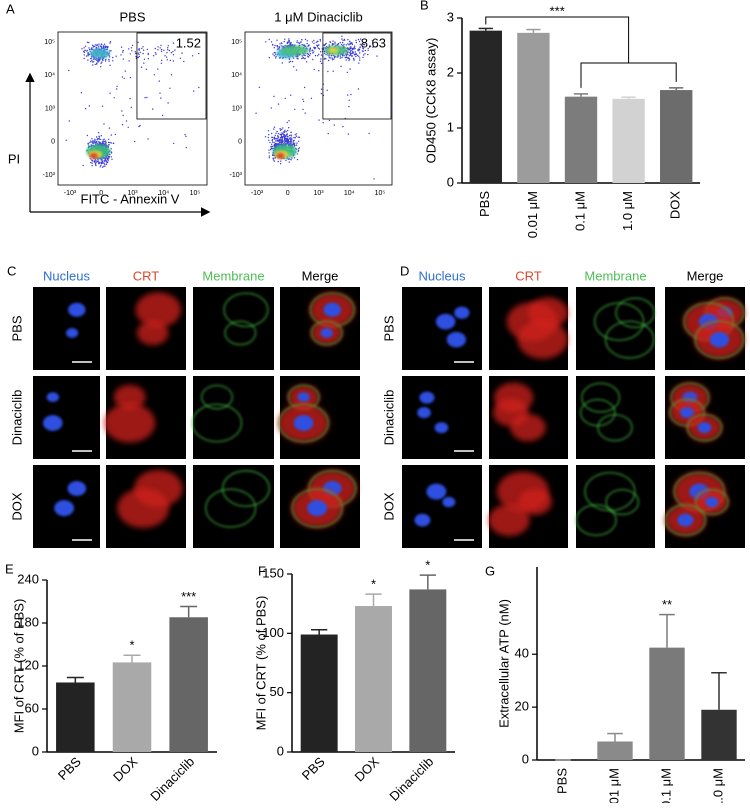 The height and width of the screenshot is (808, 750). I want to click on micrograph, so click(442, 417).